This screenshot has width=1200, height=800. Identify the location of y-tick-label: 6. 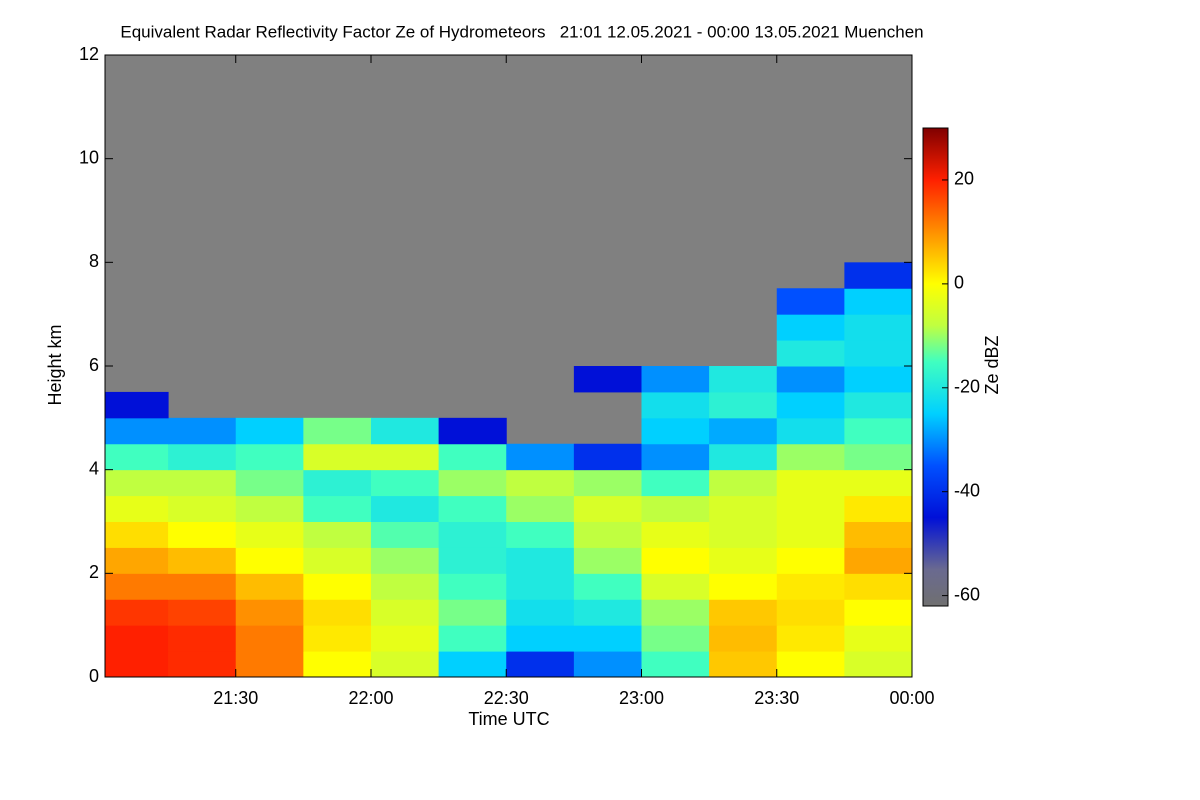
(94, 365).